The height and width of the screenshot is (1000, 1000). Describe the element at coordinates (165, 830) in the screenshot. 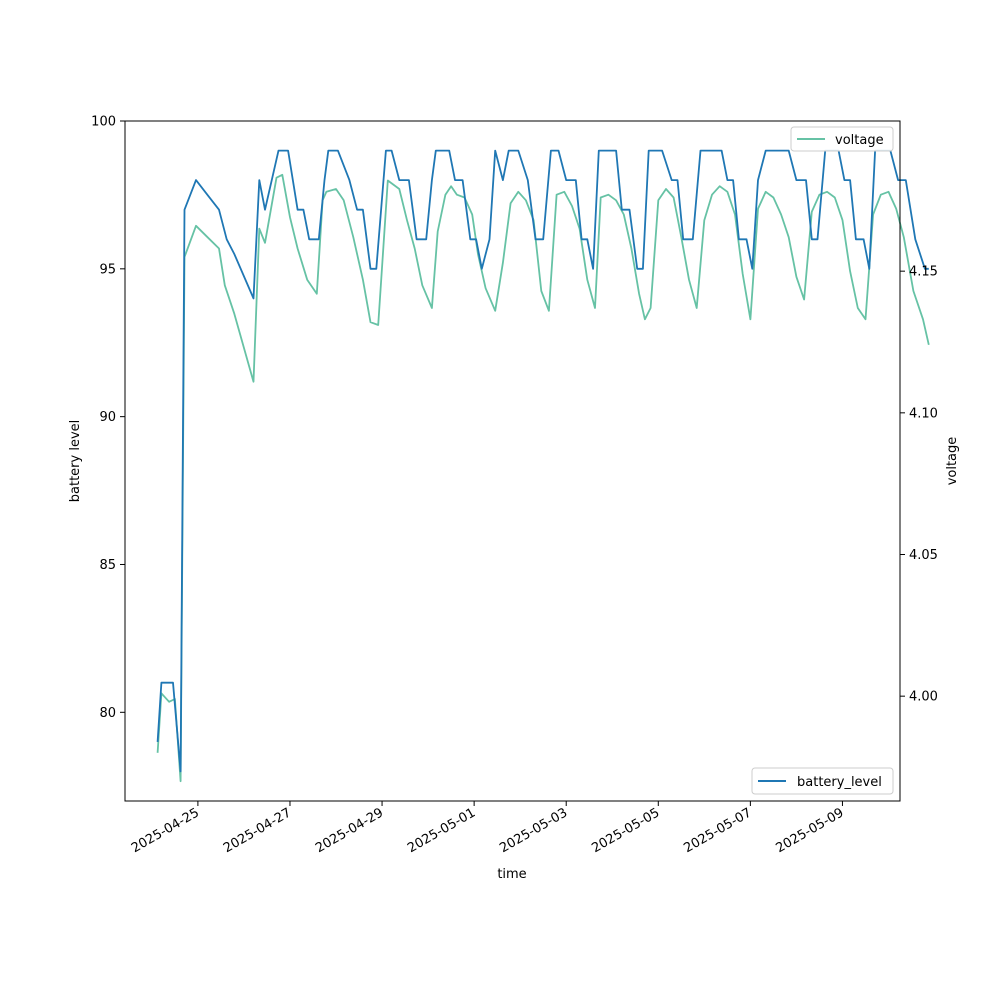

I see `x-tick-label: 2025-04-25` at that location.